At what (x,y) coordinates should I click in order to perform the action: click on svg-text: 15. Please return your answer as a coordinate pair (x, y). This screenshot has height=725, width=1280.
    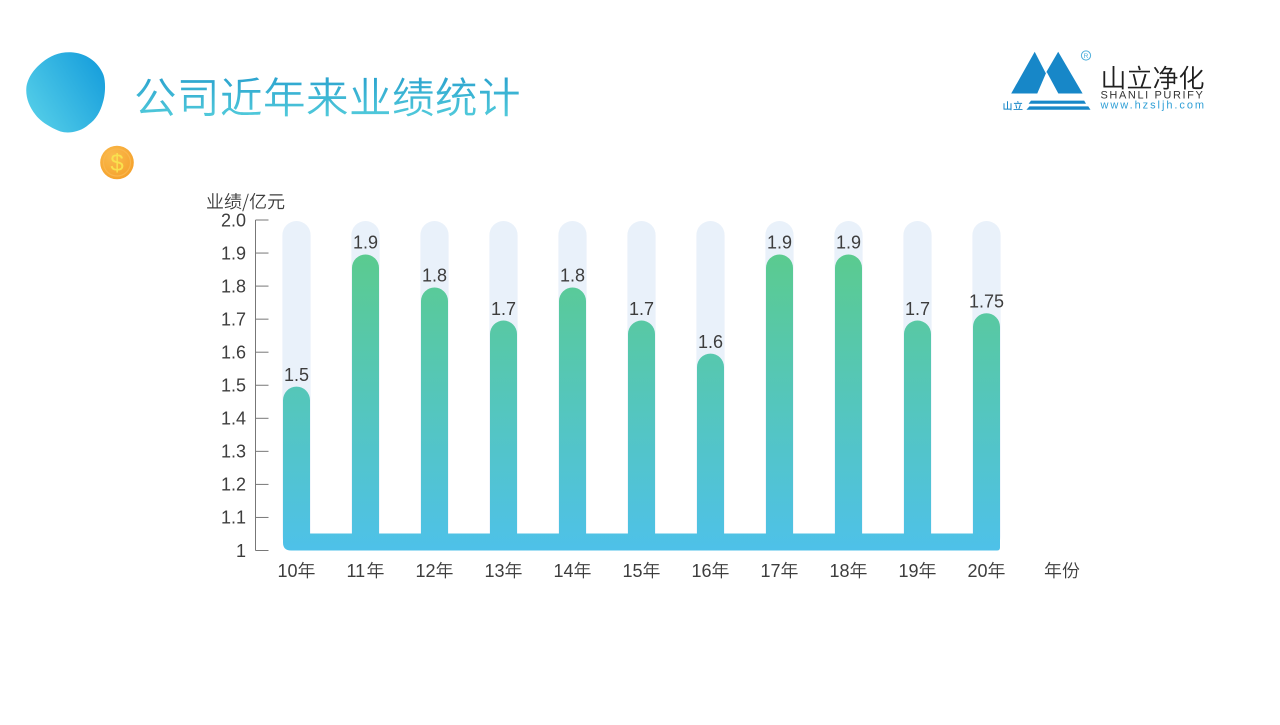
    Looking at the image, I should click on (633, 571).